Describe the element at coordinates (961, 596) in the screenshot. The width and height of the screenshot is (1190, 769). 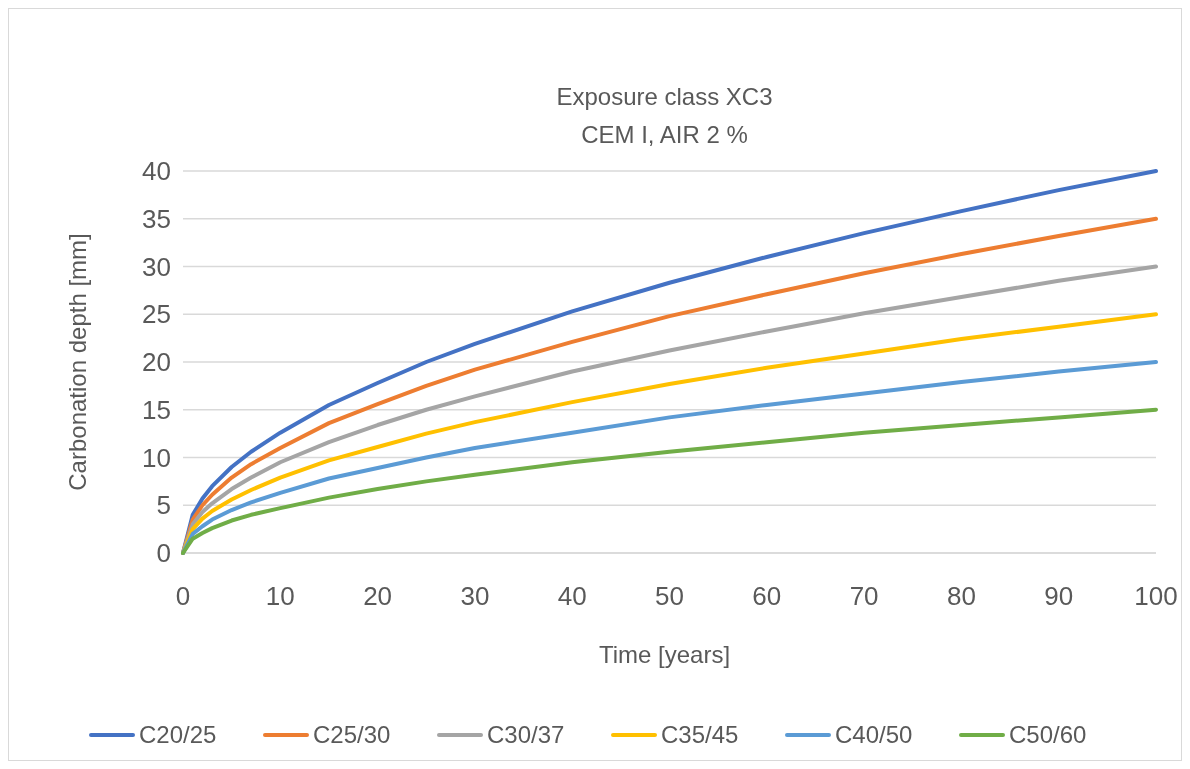
I see `x-tick-label: 80` at that location.